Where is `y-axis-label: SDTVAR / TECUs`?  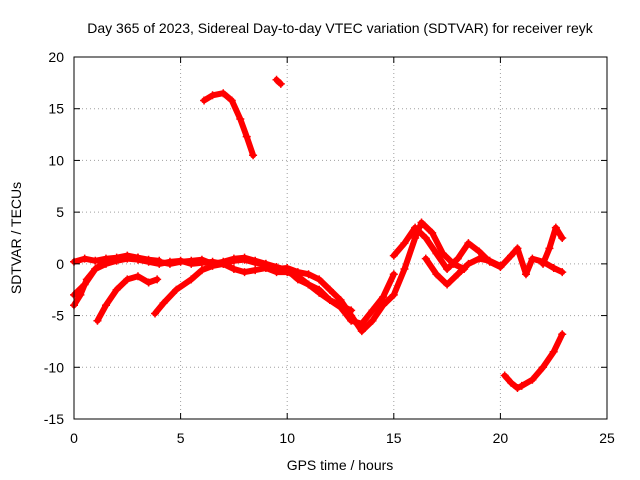 y-axis-label: SDTVAR / TECUs is located at coordinates (16, 238).